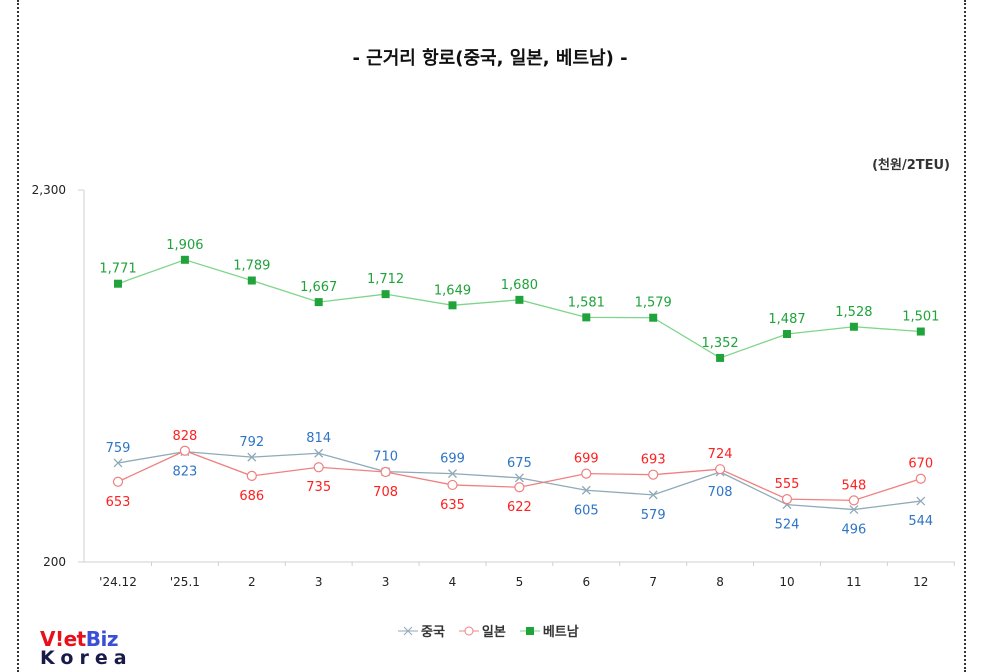 The height and width of the screenshot is (672, 1000). Describe the element at coordinates (786, 319) in the screenshot. I see `data-label: 1,487` at that location.